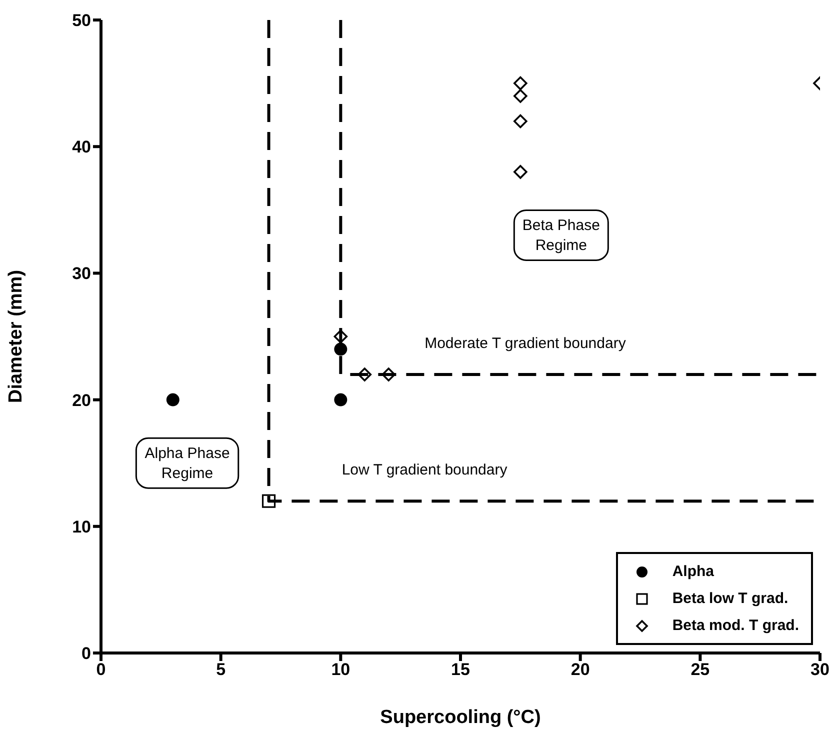  What do you see at coordinates (221, 670) in the screenshot?
I see `x-tick-label: 5` at bounding box center [221, 670].